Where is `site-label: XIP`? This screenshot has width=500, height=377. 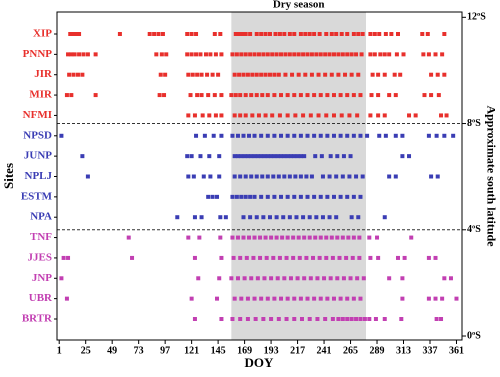
site-label: XIP is located at coordinates (42, 34).